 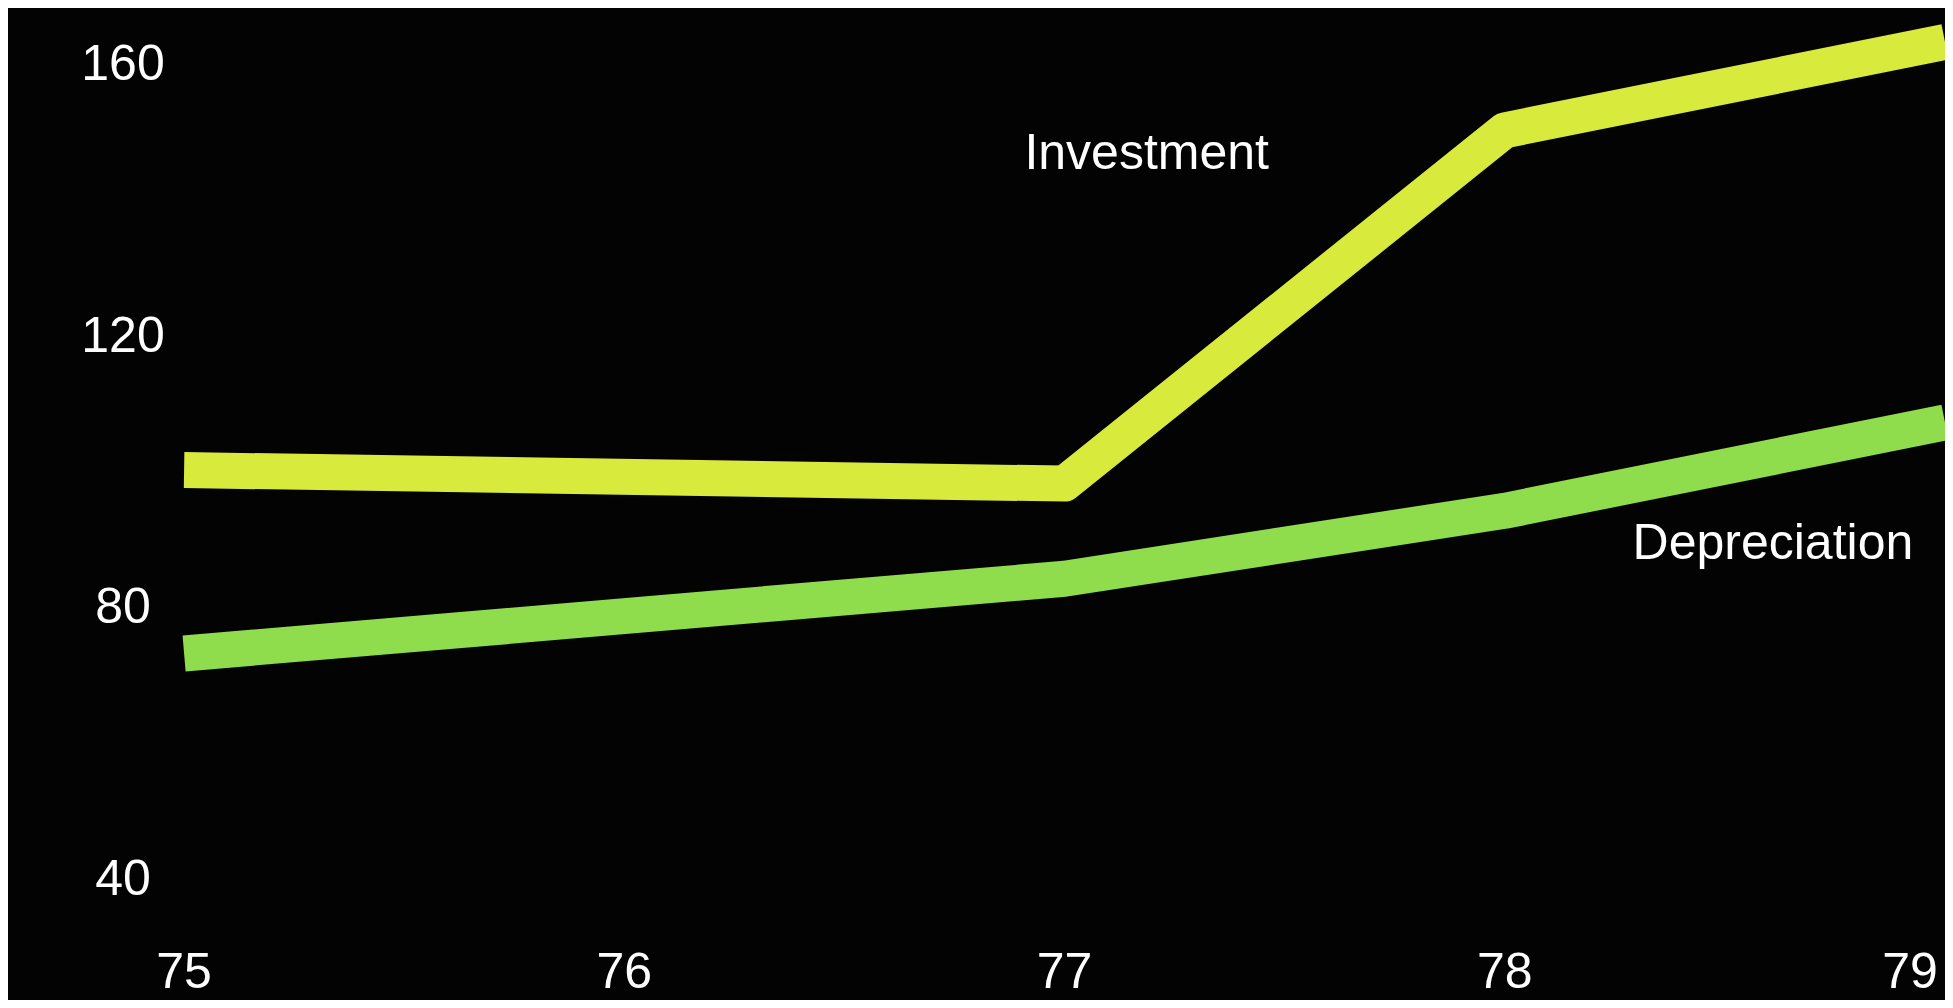 What do you see at coordinates (1147, 152) in the screenshot?
I see `text: Investment` at bounding box center [1147, 152].